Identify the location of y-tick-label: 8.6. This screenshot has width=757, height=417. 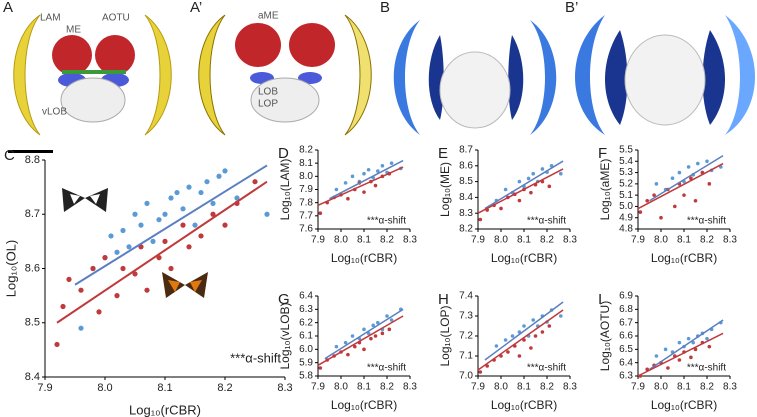
(32, 268).